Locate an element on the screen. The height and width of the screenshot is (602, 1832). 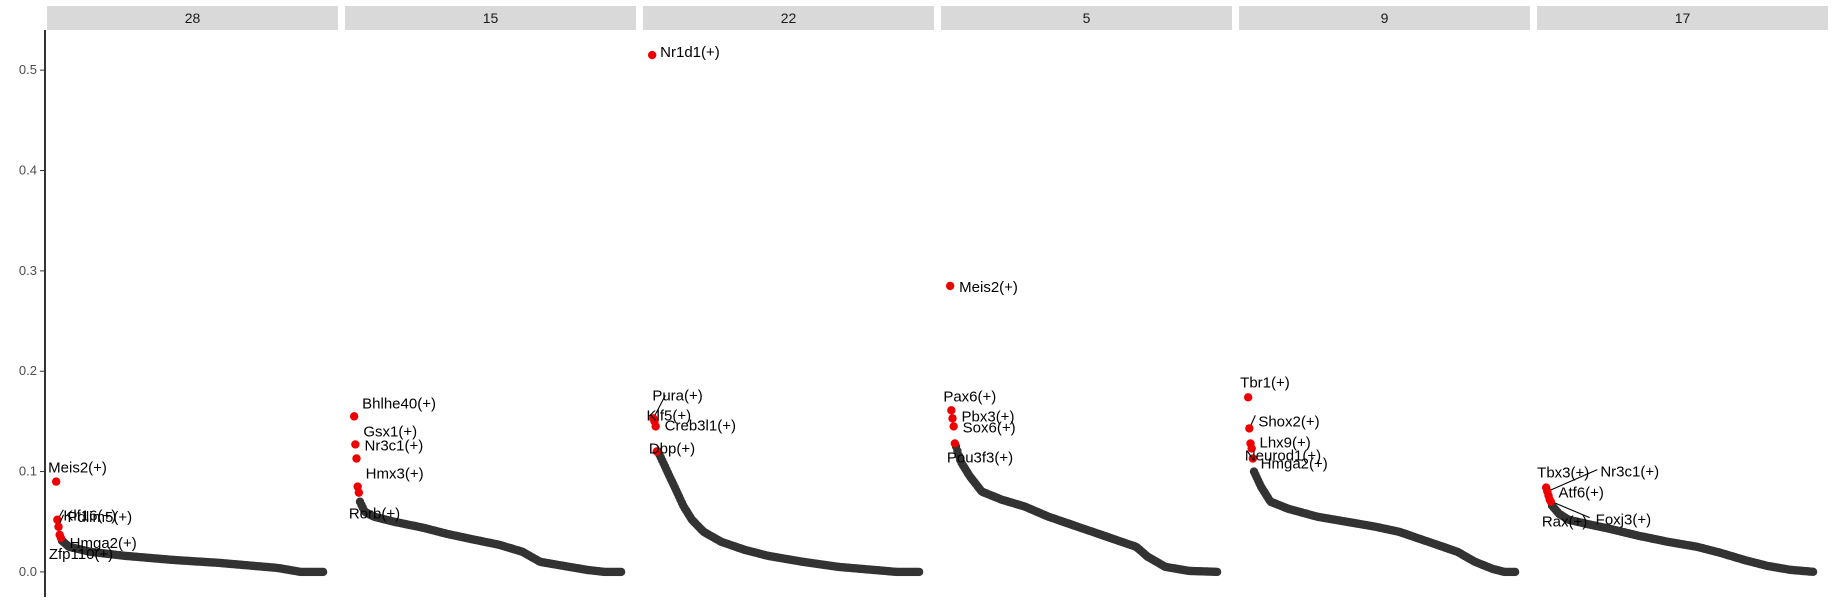
point-label: Nr1d1(+) is located at coordinates (690, 52).